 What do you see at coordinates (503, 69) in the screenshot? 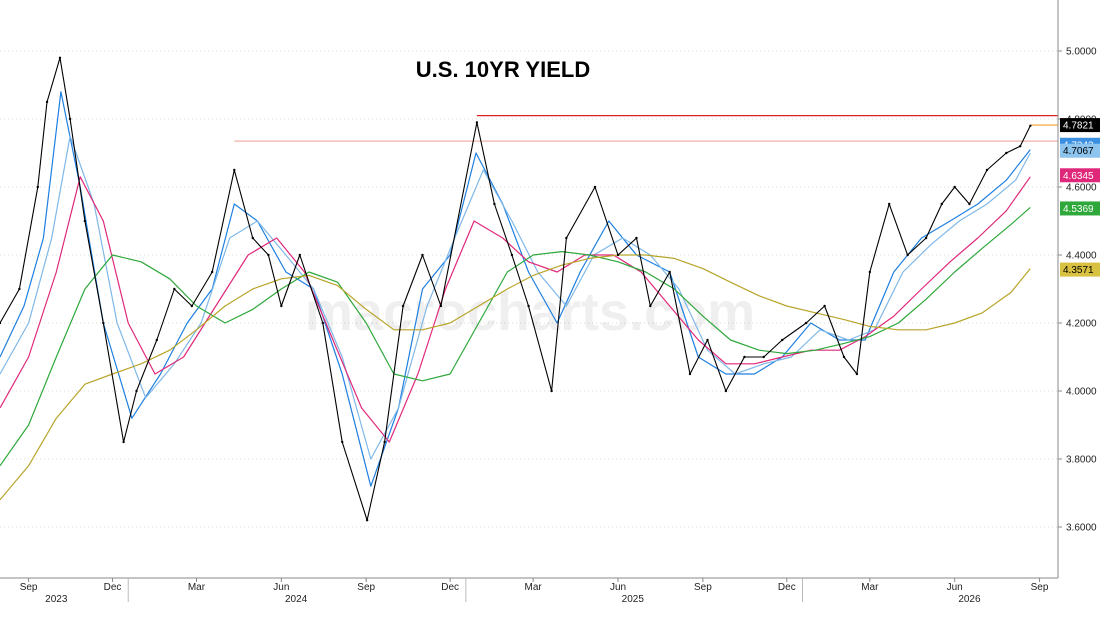
I see `chart-title: U.S. 10YR YIELD` at bounding box center [503, 69].